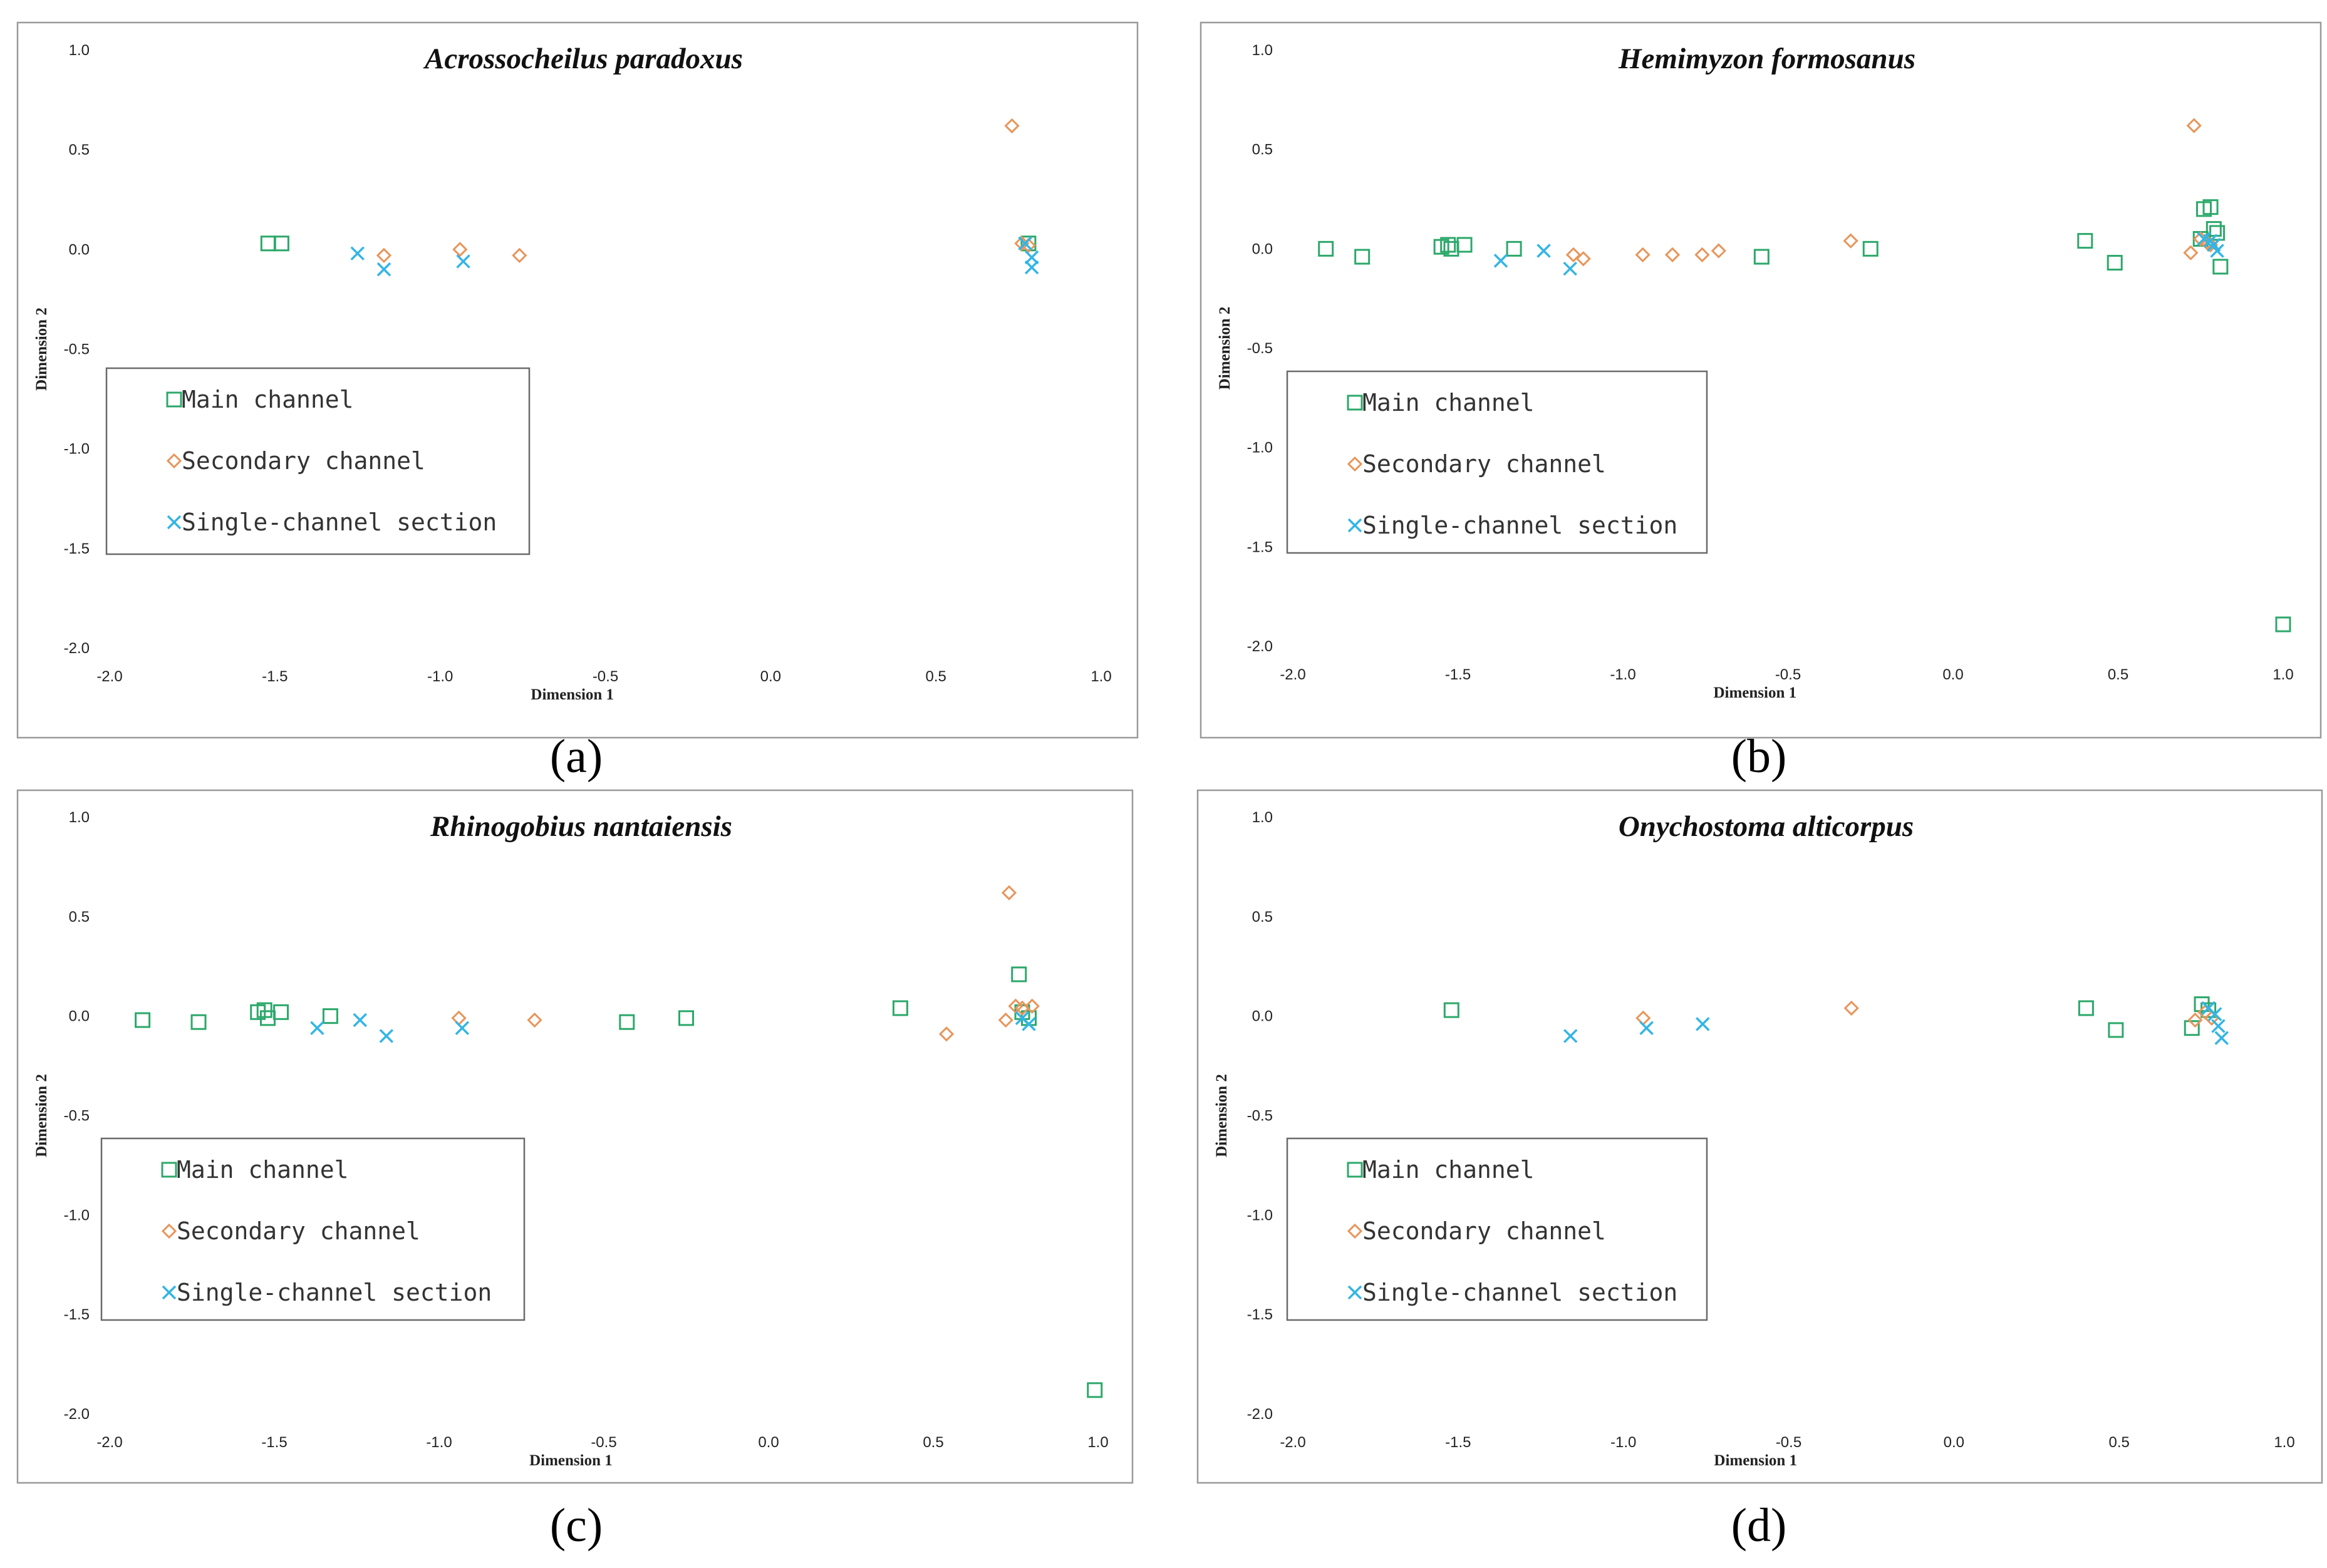 This screenshot has width=2327, height=1568. What do you see at coordinates (1766, 826) in the screenshot?
I see `panel-d-title: Onychostoma alticorpus` at bounding box center [1766, 826].